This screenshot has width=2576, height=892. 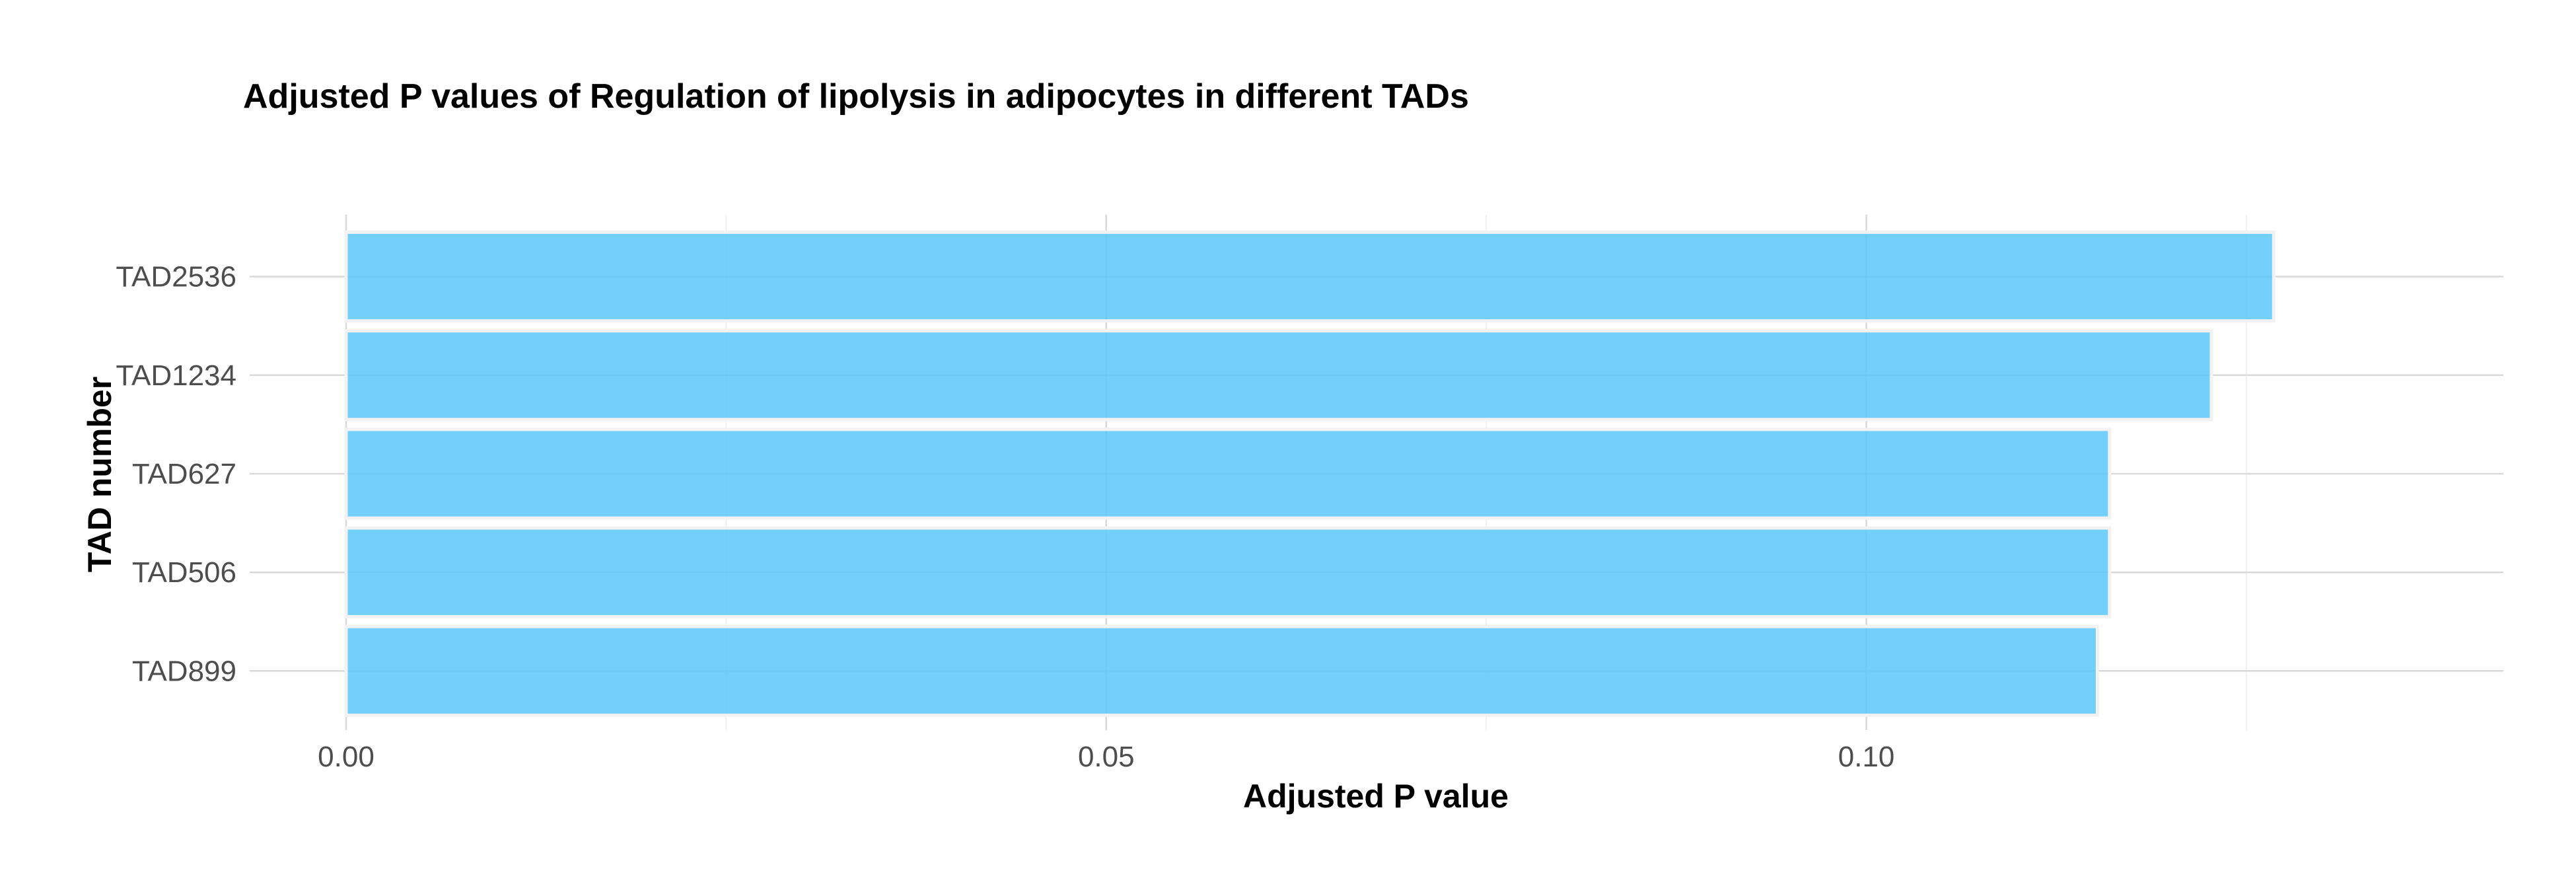 What do you see at coordinates (1867, 757) in the screenshot?
I see `x-tick-label: 0.10` at bounding box center [1867, 757].